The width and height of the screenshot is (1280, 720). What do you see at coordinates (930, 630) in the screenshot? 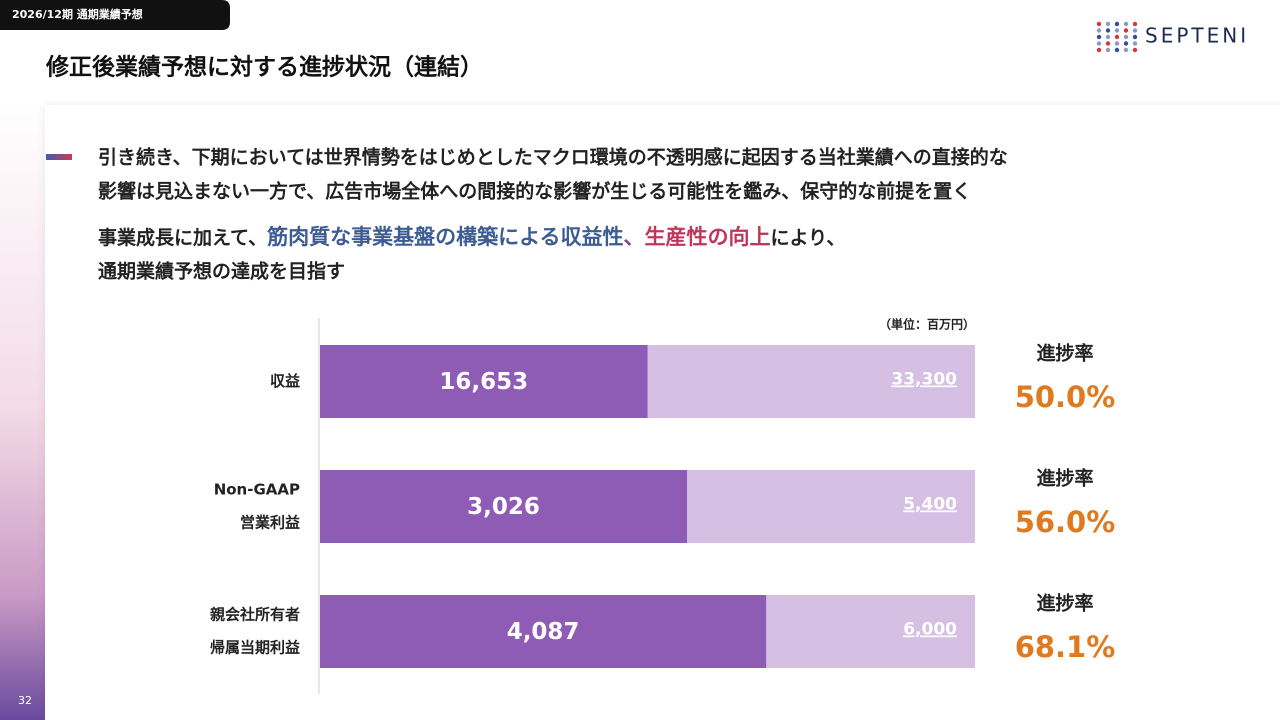
I see `target-label: 6,000` at bounding box center [930, 630].